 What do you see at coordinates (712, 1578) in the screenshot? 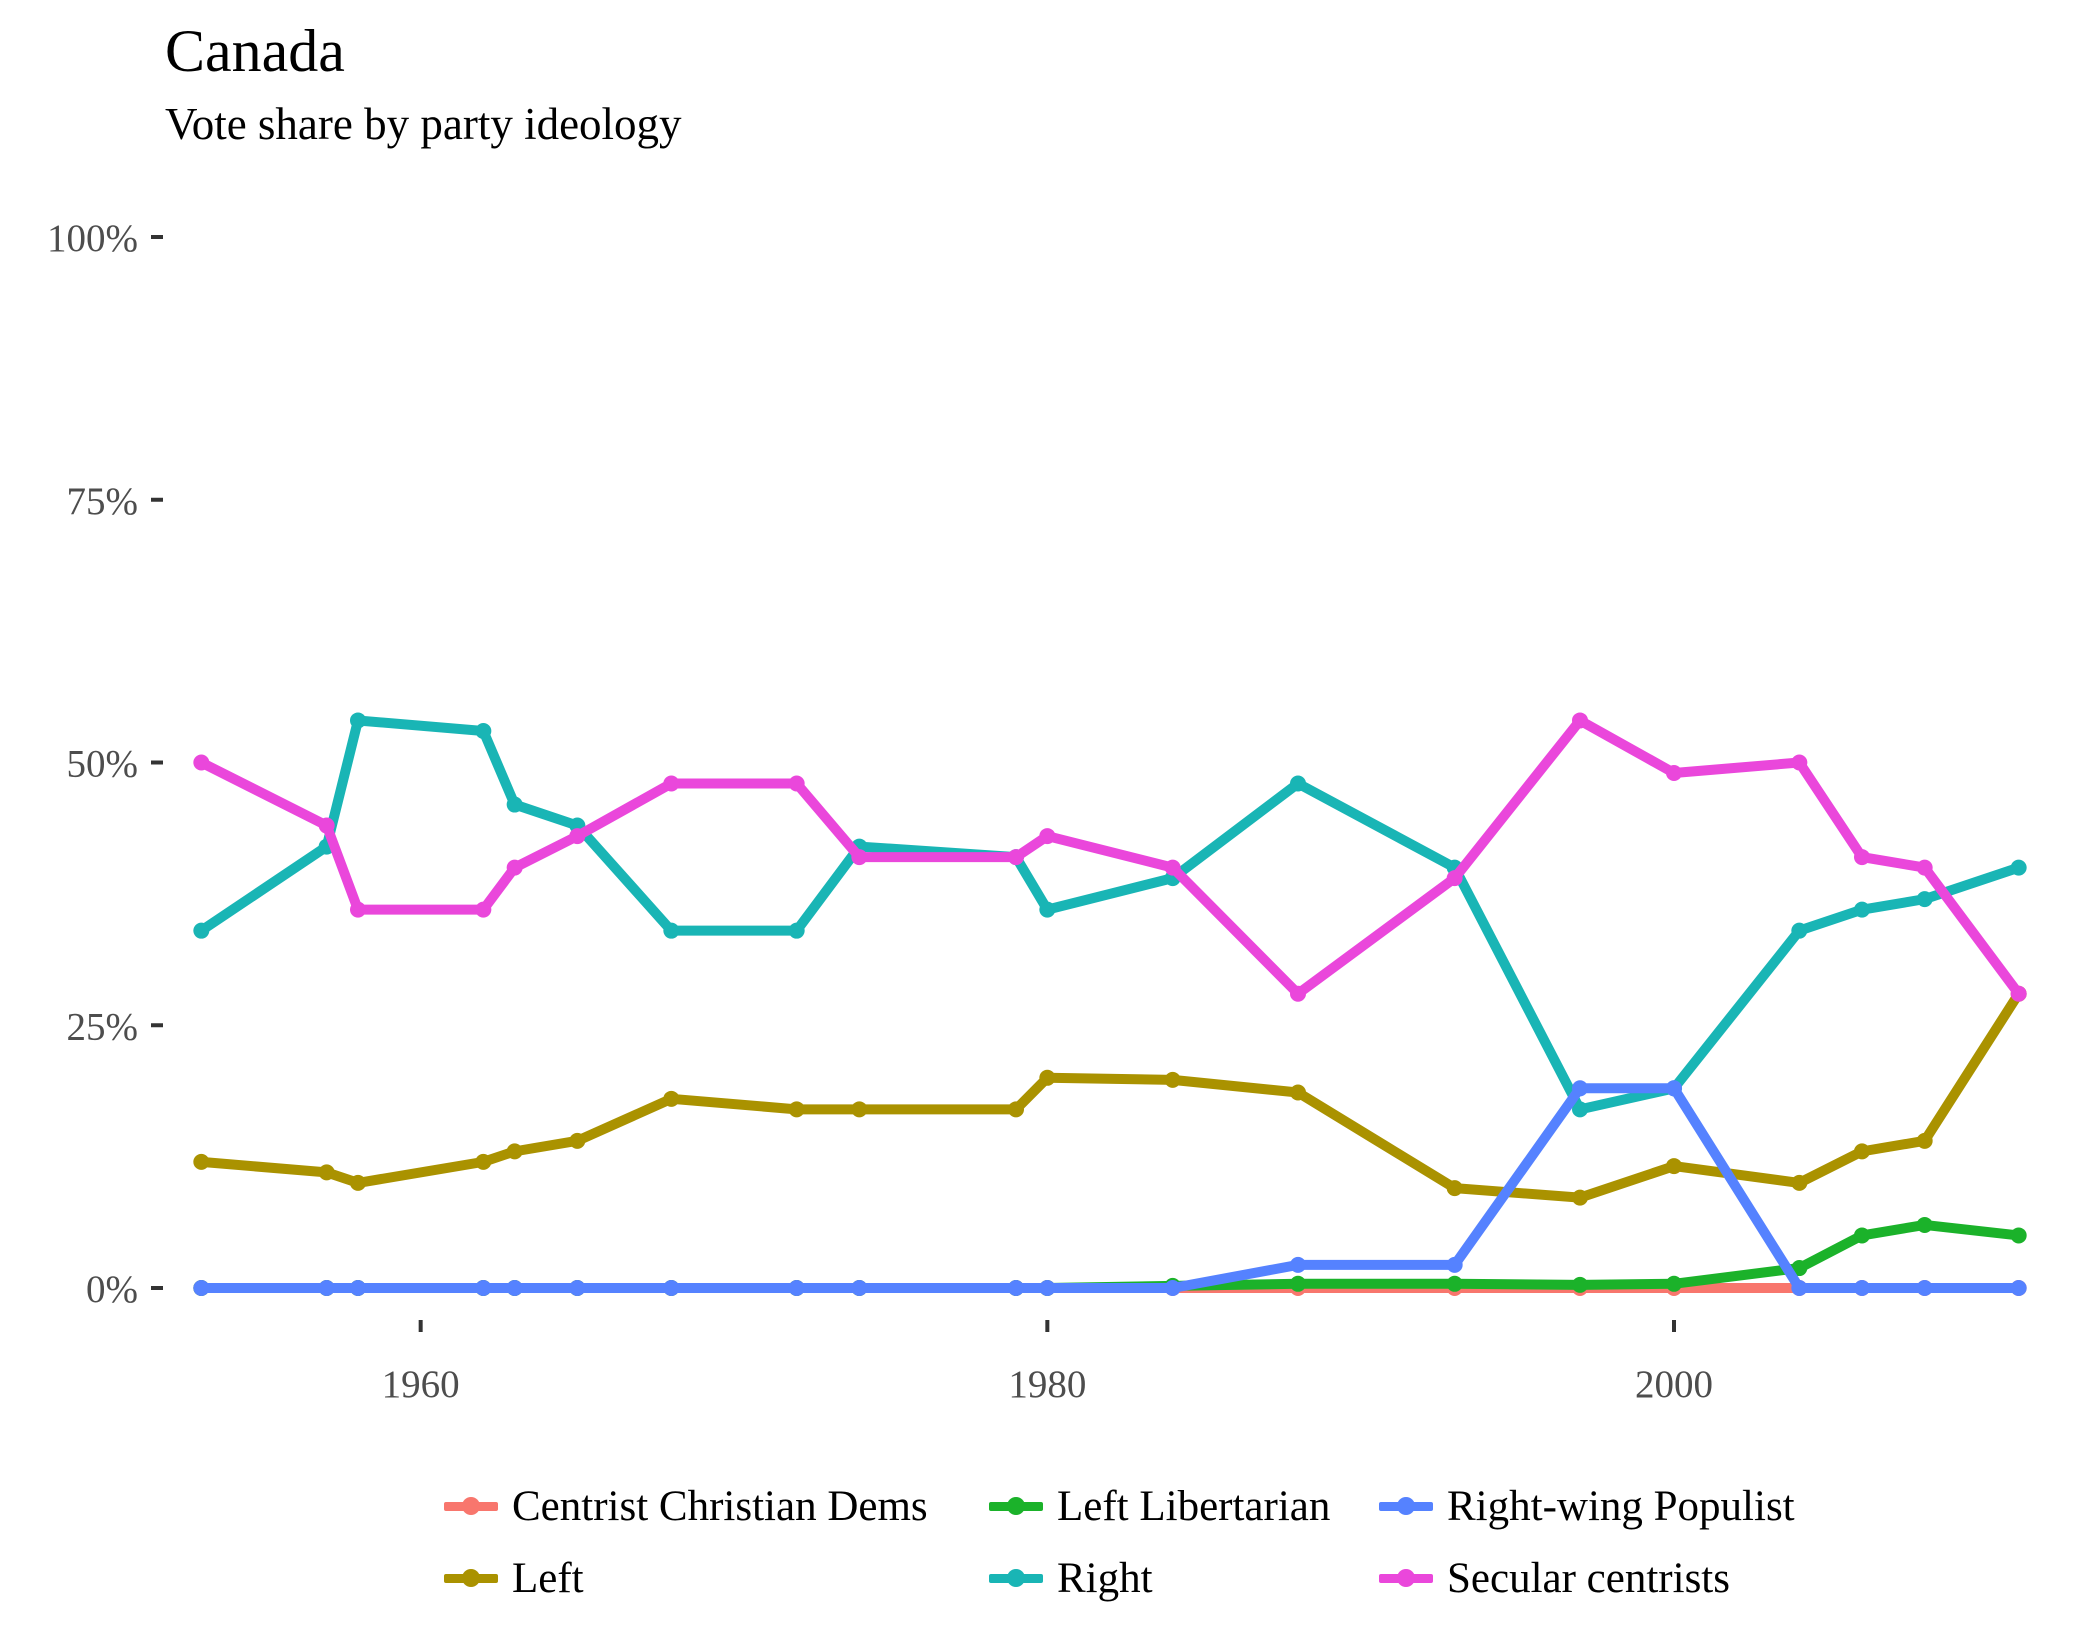
I see `legend-item-left: Left` at bounding box center [712, 1578].